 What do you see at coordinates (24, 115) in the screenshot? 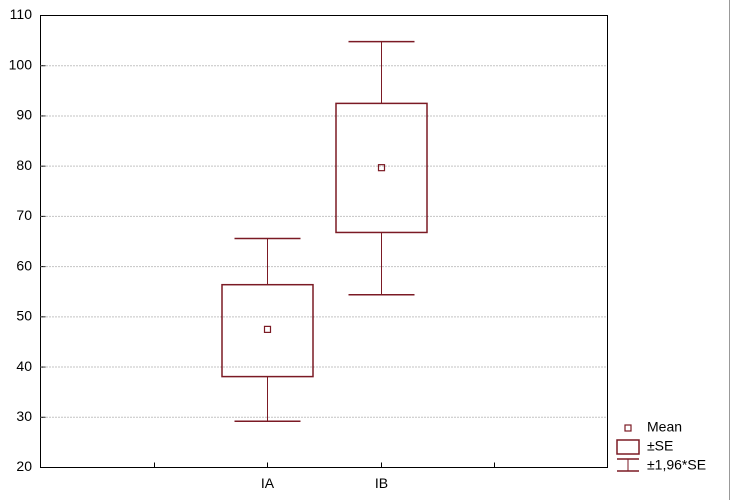
I see `y-tick-label: 90` at bounding box center [24, 115].